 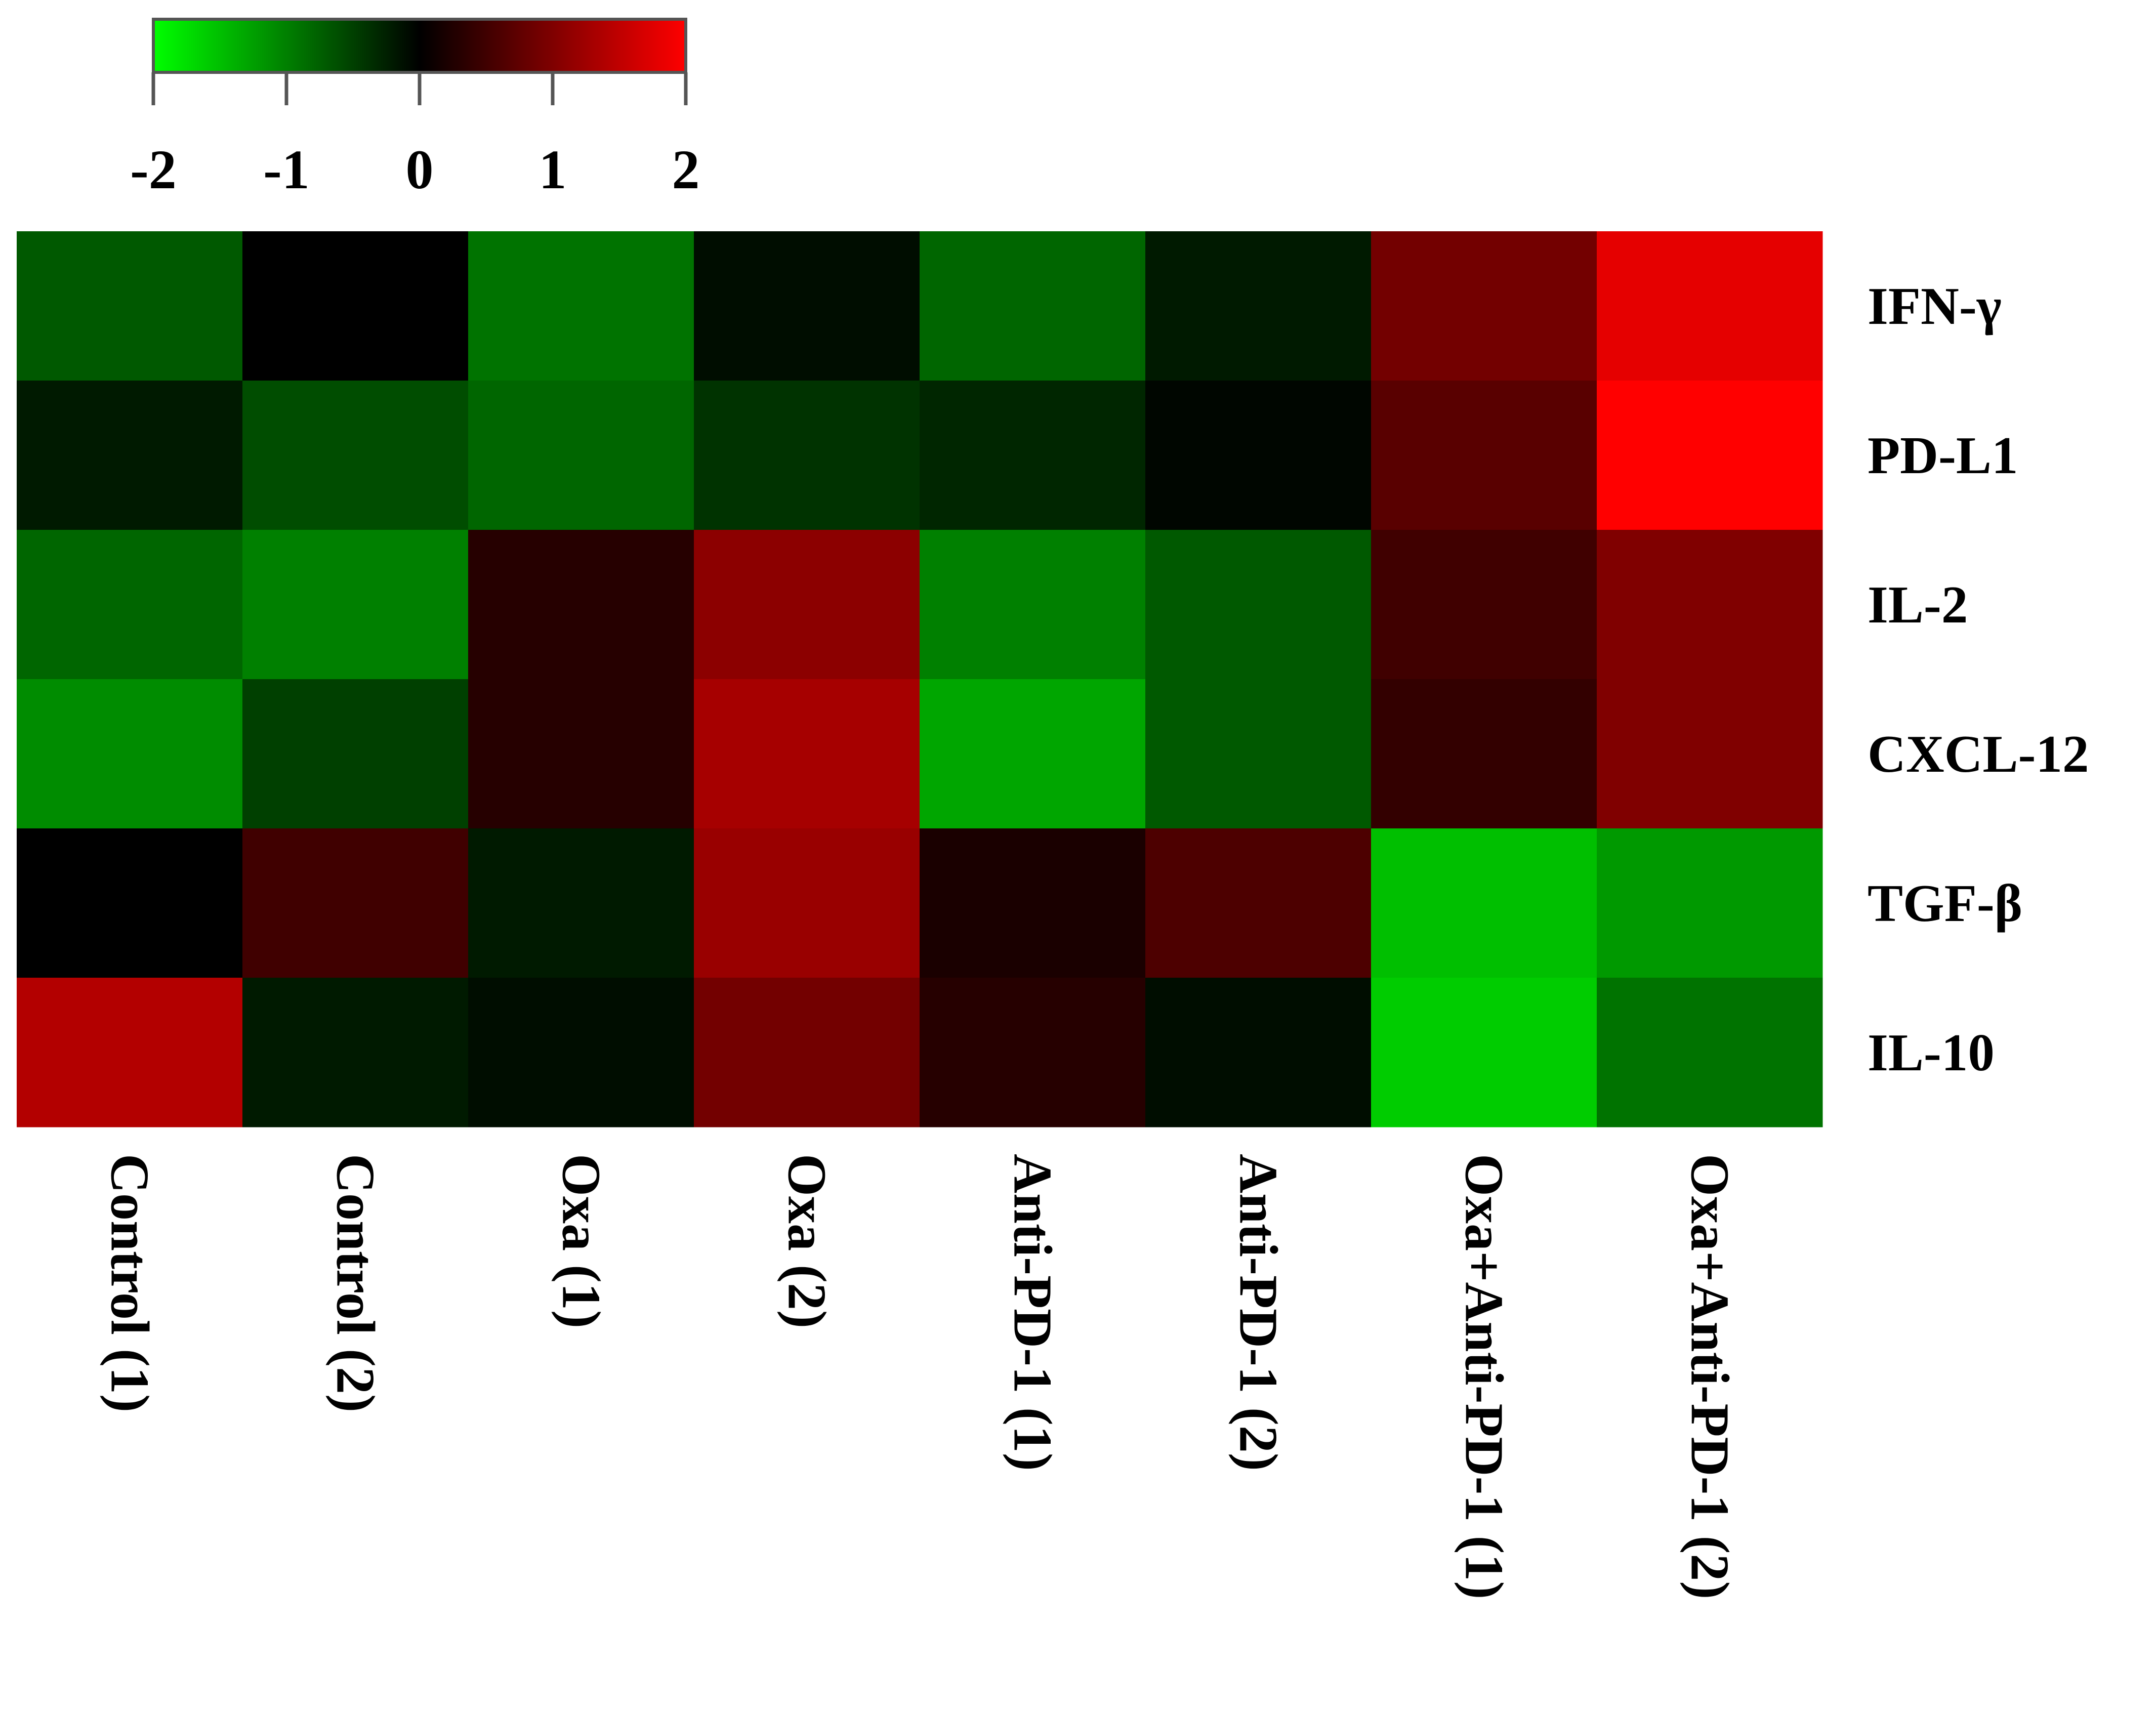 What do you see at coordinates (1945, 903) in the screenshot?
I see `row-label: TGF-β` at bounding box center [1945, 903].